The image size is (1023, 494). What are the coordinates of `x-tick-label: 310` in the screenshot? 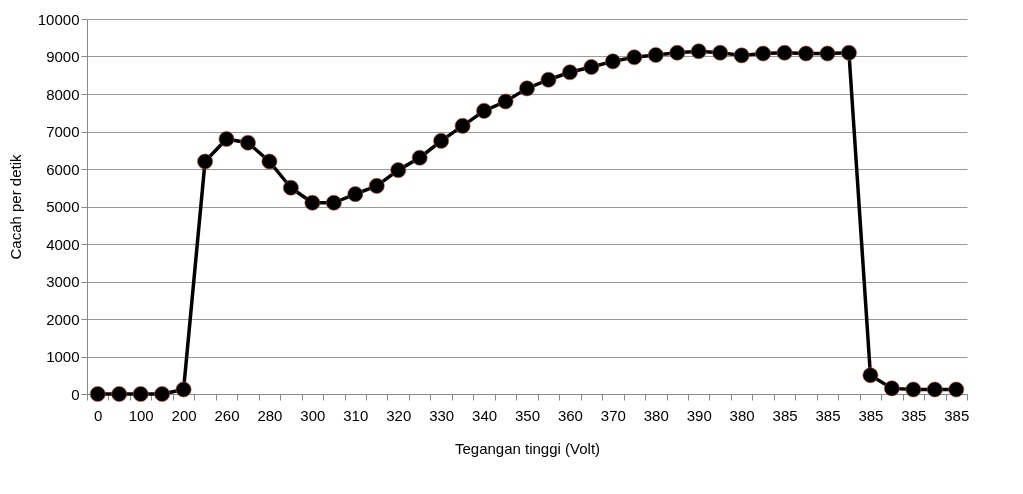 It's located at (356, 415).